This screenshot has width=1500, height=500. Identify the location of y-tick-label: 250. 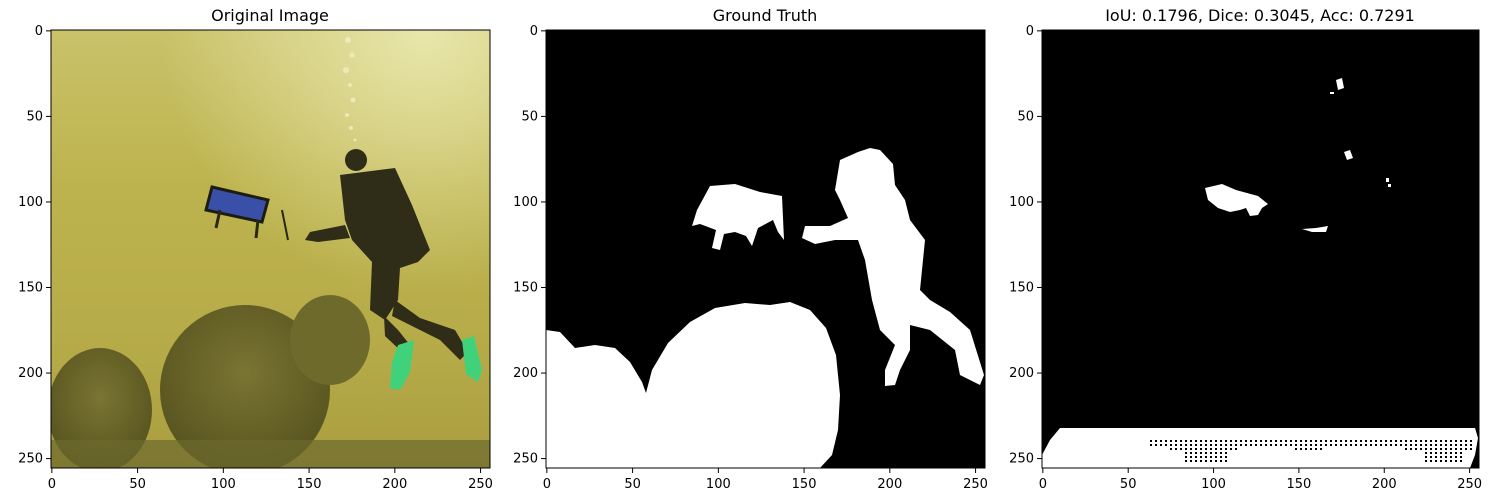
(525, 459).